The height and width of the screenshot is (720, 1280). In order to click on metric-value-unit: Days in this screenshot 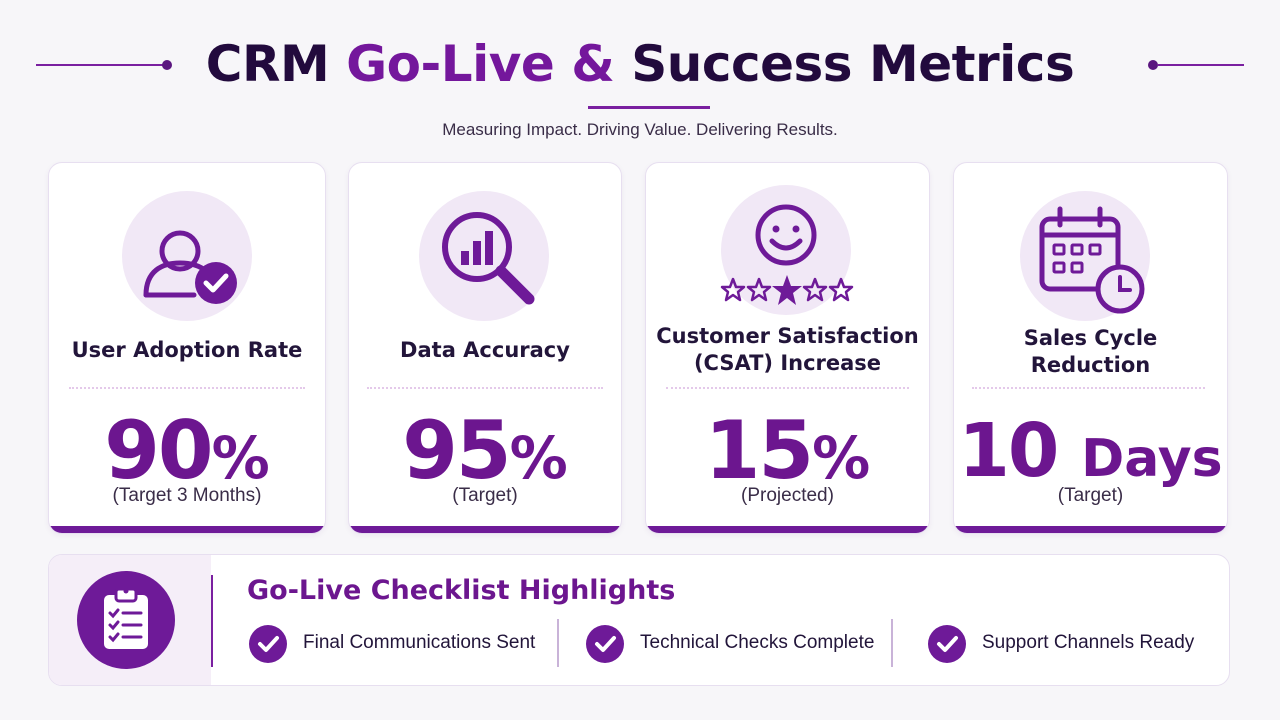, I will do `click(1152, 459)`.